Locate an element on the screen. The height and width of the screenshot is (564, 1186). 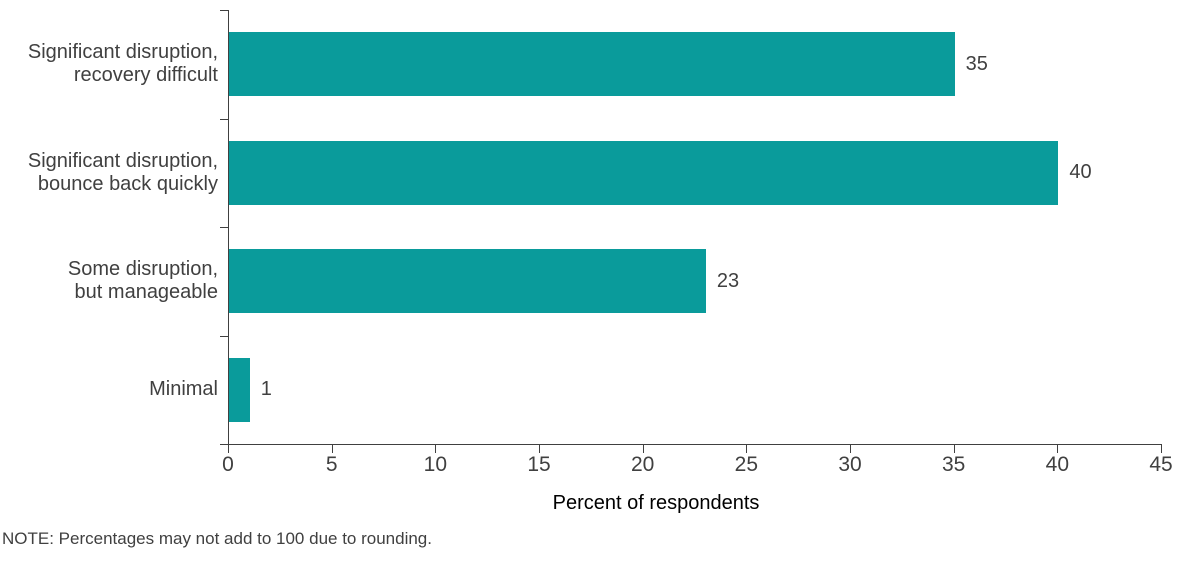
x-tick-label: 45 is located at coordinates (1161, 464).